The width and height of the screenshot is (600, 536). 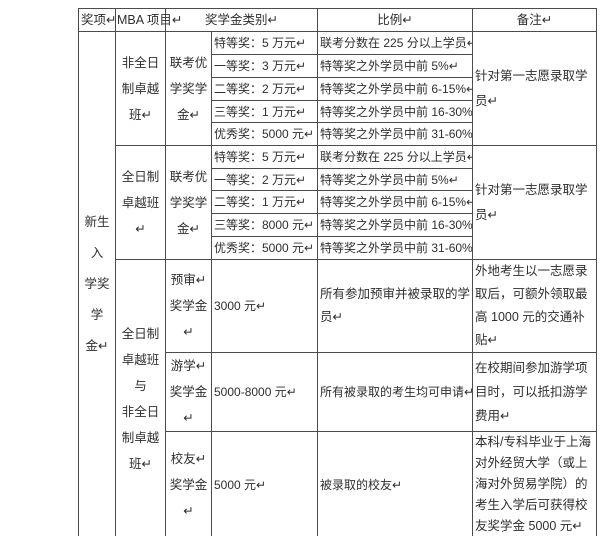 What do you see at coordinates (188, 306) in the screenshot?
I see `cell-category-preaudit: 预审↵ 奖学金↵` at bounding box center [188, 306].